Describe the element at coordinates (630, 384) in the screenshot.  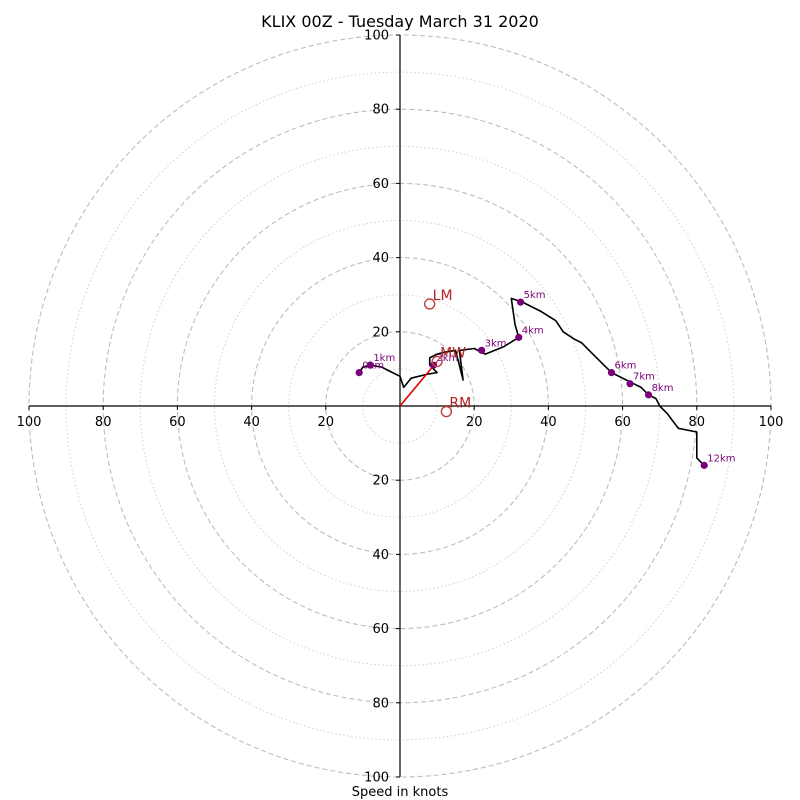
I see `height-marker-7km` at that location.